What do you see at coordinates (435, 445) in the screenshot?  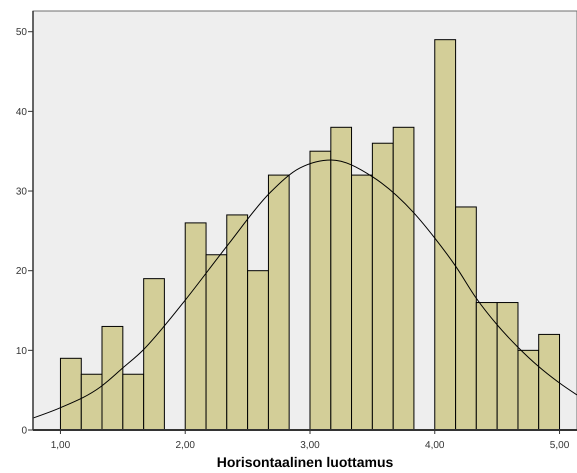 I see `x-tick-label: 4,00` at bounding box center [435, 445].